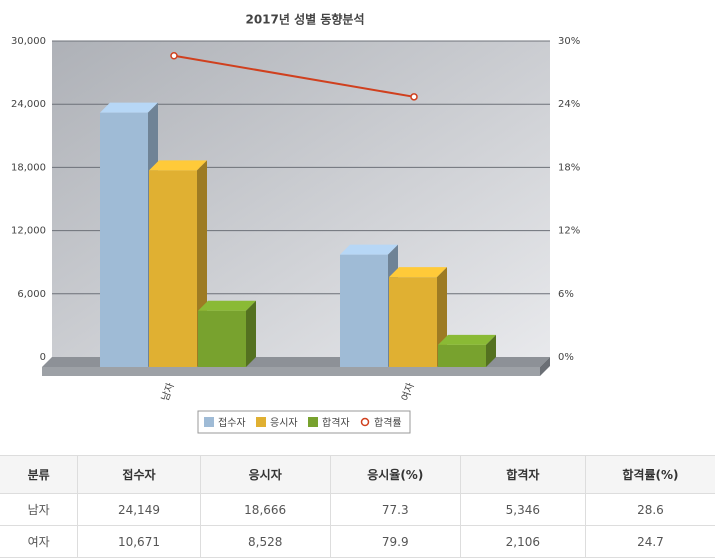 The width and height of the screenshot is (715, 558). I want to click on row: 여자 10,671 8,528 79.9 2,106 24.7, so click(357, 541).